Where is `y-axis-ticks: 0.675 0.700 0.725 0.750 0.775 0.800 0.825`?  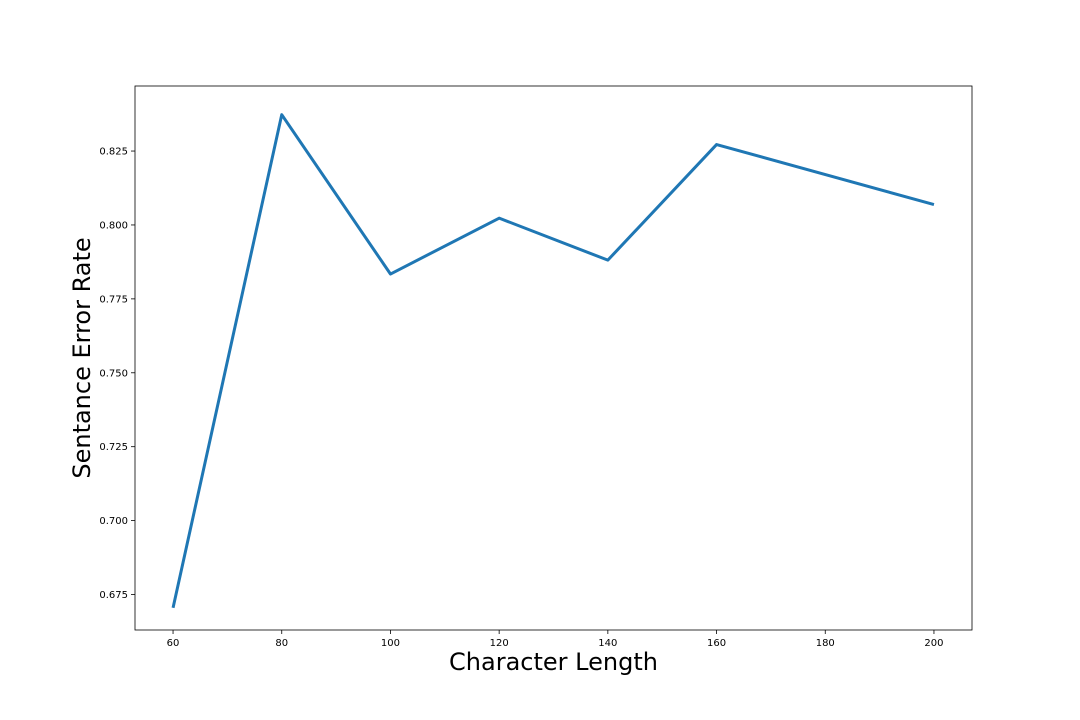
y-axis-ticks: 0.675 0.700 0.725 0.750 0.775 0.800 0.825 is located at coordinates (117, 374).